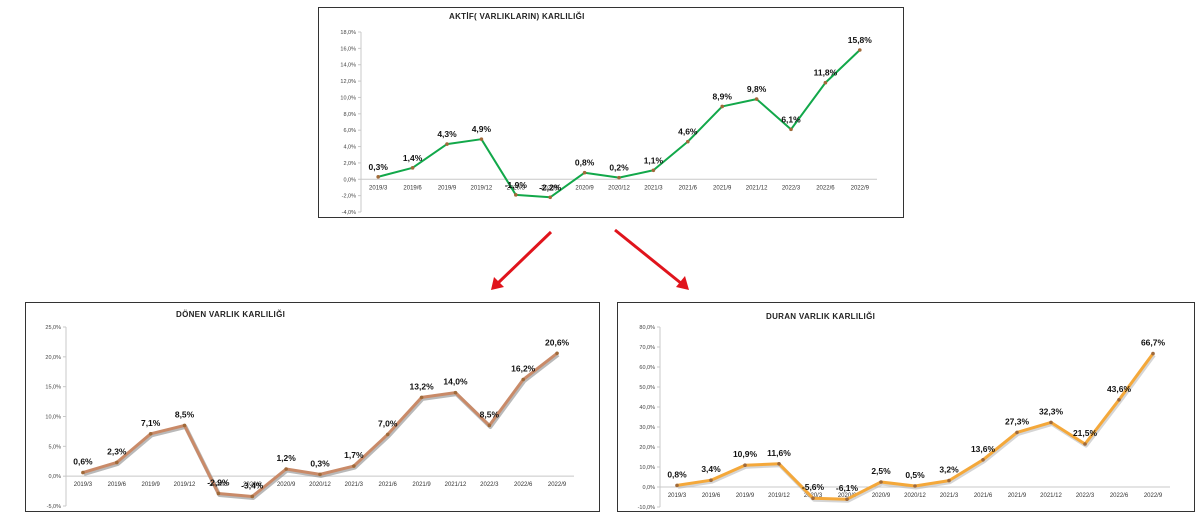 This screenshot has height=521, width=1200. I want to click on data-label: 1,2%, so click(286, 458).